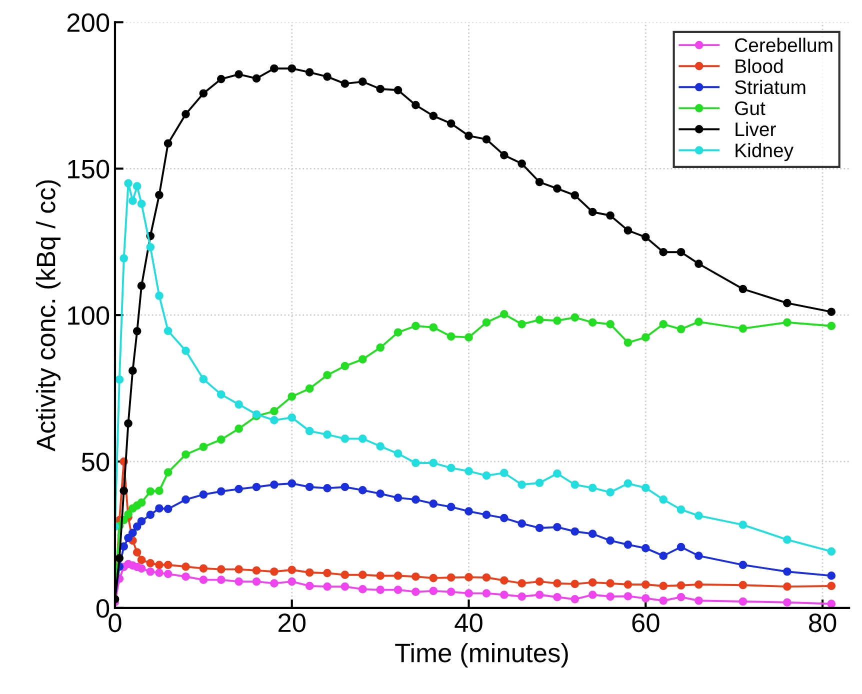  What do you see at coordinates (88, 22) in the screenshot?
I see `y-tick-label: 200` at bounding box center [88, 22].